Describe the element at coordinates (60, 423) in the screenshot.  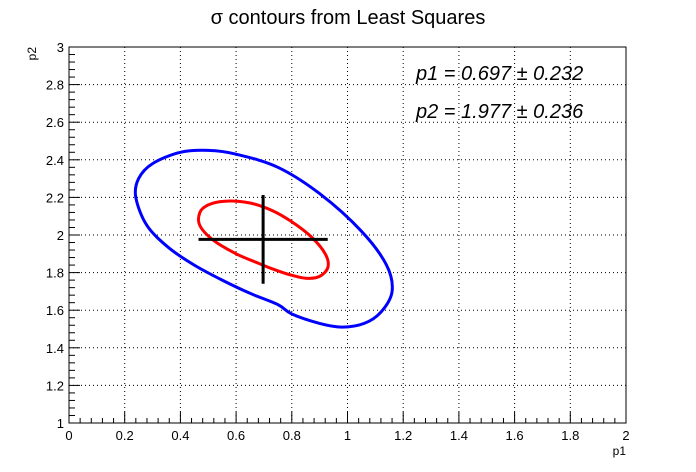
I see `y-tick-label: 1` at that location.